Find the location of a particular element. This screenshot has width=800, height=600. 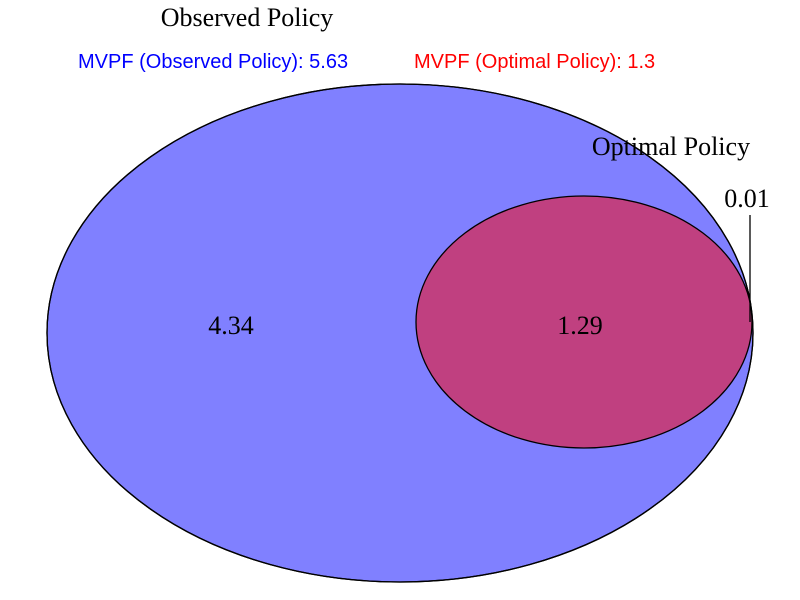

intersection-value: 1.29 is located at coordinates (580, 325).